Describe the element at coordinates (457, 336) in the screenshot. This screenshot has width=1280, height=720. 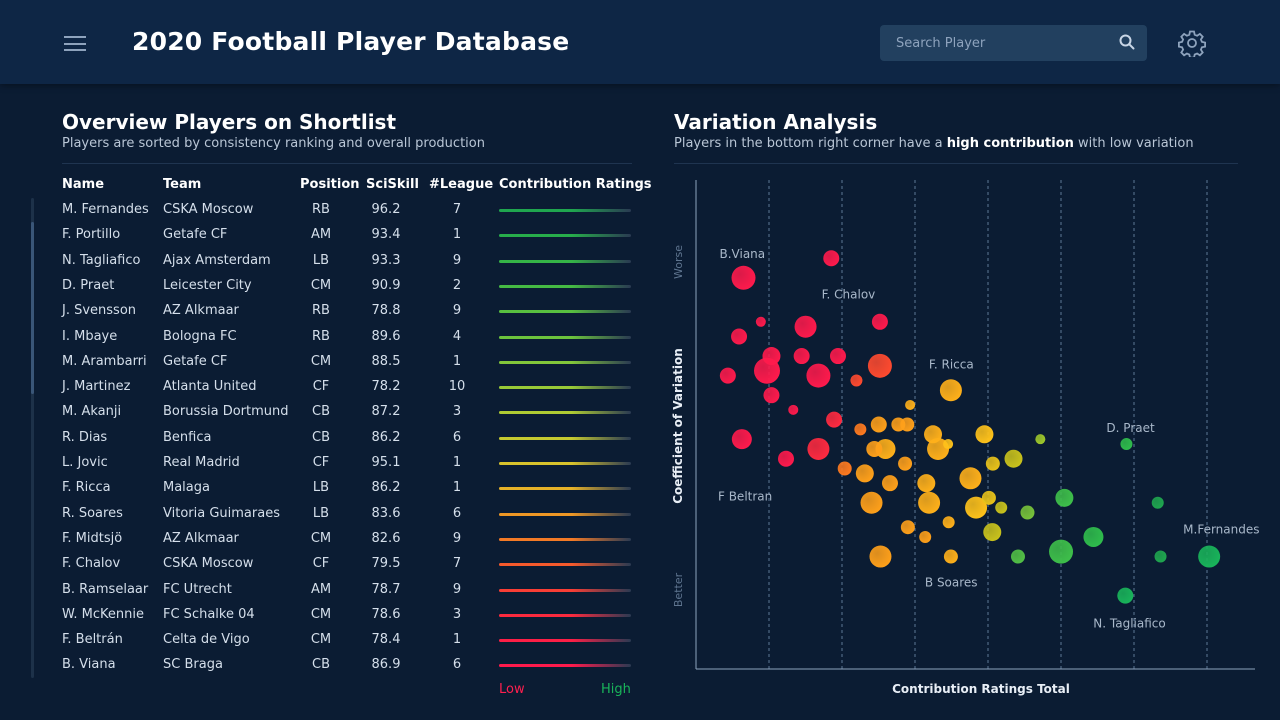
I see `player-league: 4` at that location.